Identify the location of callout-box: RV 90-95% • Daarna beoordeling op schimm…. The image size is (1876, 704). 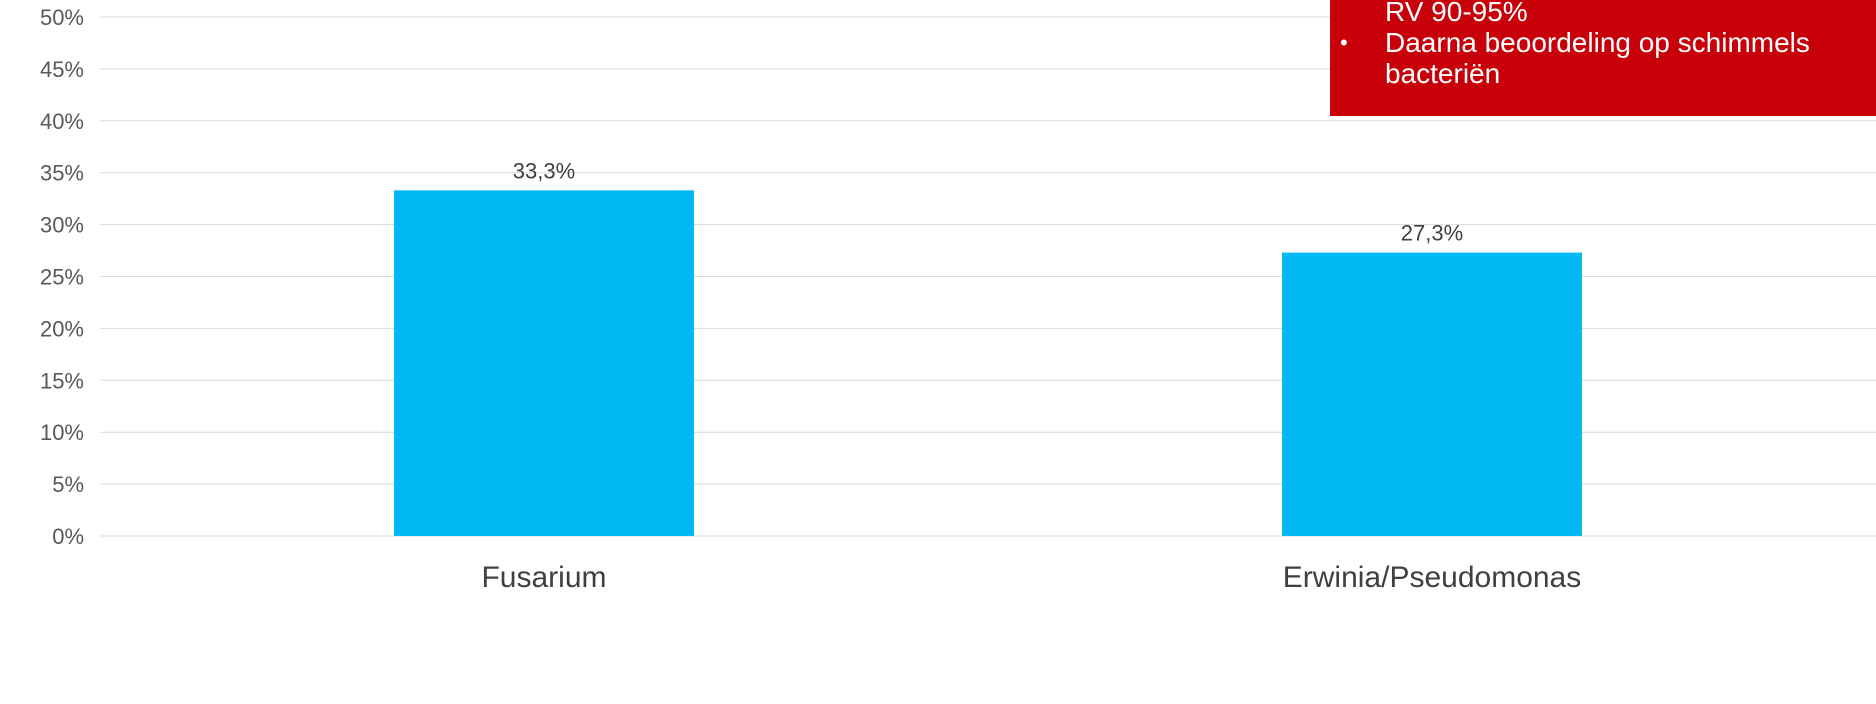
(1603, 58).